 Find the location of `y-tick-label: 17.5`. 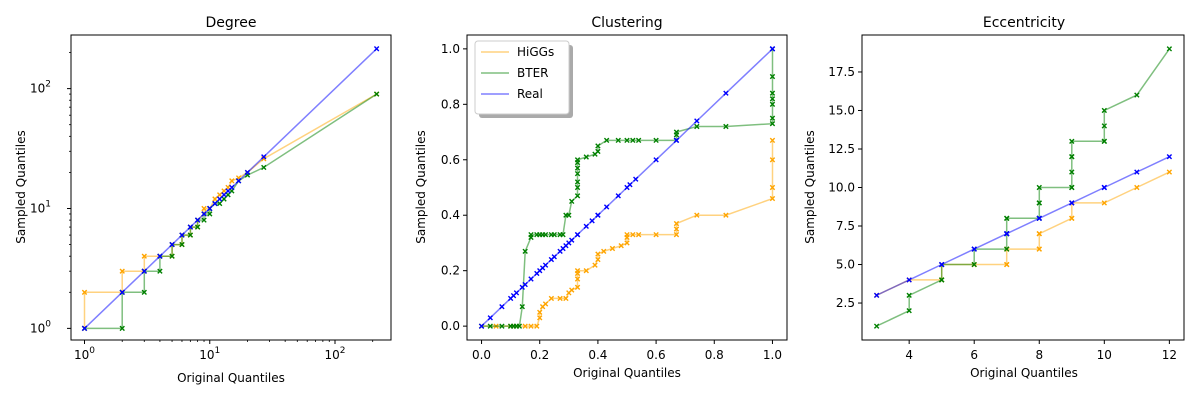

y-tick-label: 17.5 is located at coordinates (841, 72).